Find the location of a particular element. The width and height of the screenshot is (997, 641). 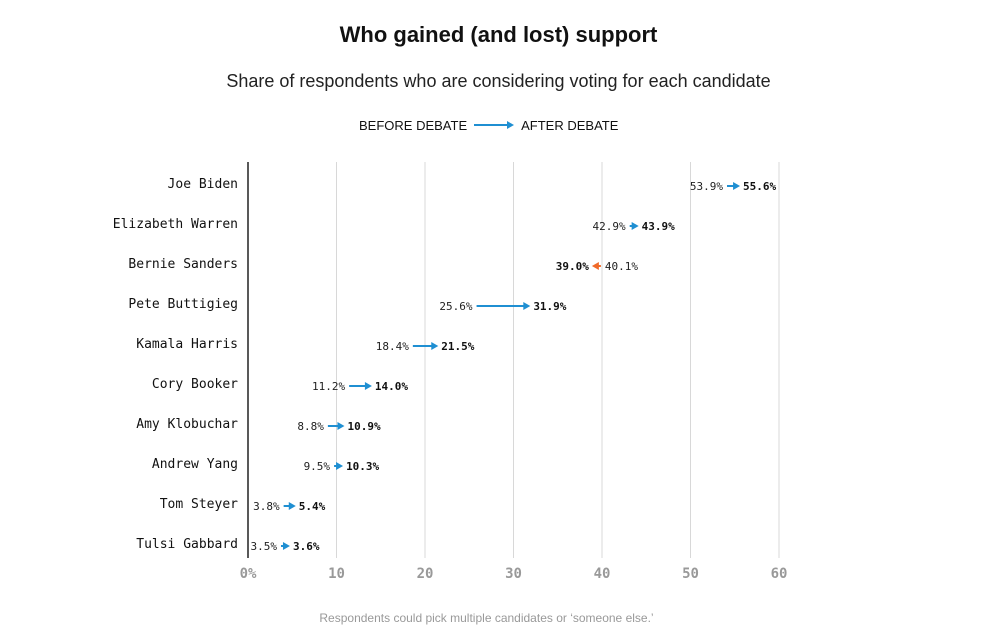

candidate-label: Tulsi Gabbard is located at coordinates (187, 544).